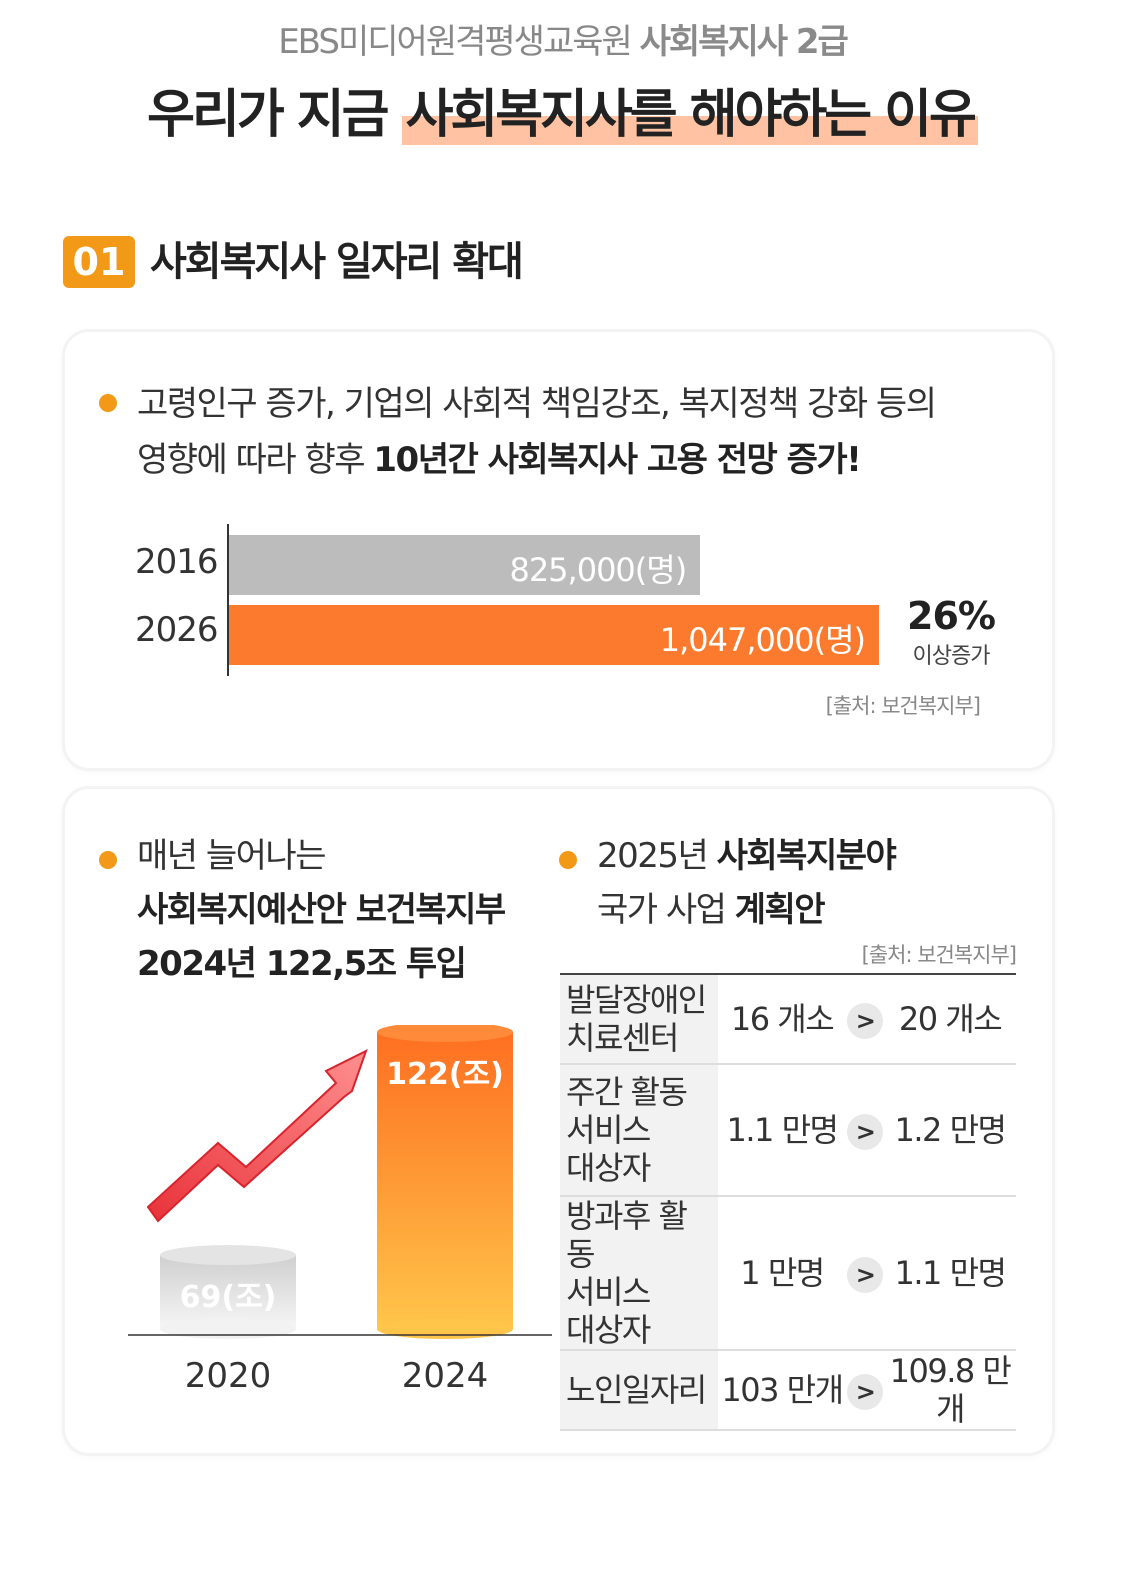  I want to click on increase-label: 이상증가, so click(951, 656).